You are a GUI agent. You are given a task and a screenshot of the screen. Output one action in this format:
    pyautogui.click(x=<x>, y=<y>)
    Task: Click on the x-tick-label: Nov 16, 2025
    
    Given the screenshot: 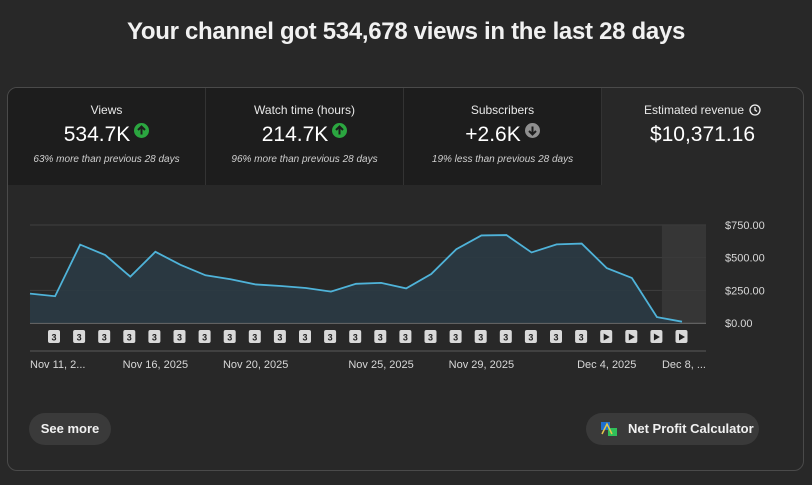 What is the action you would take?
    pyautogui.click(x=155, y=365)
    